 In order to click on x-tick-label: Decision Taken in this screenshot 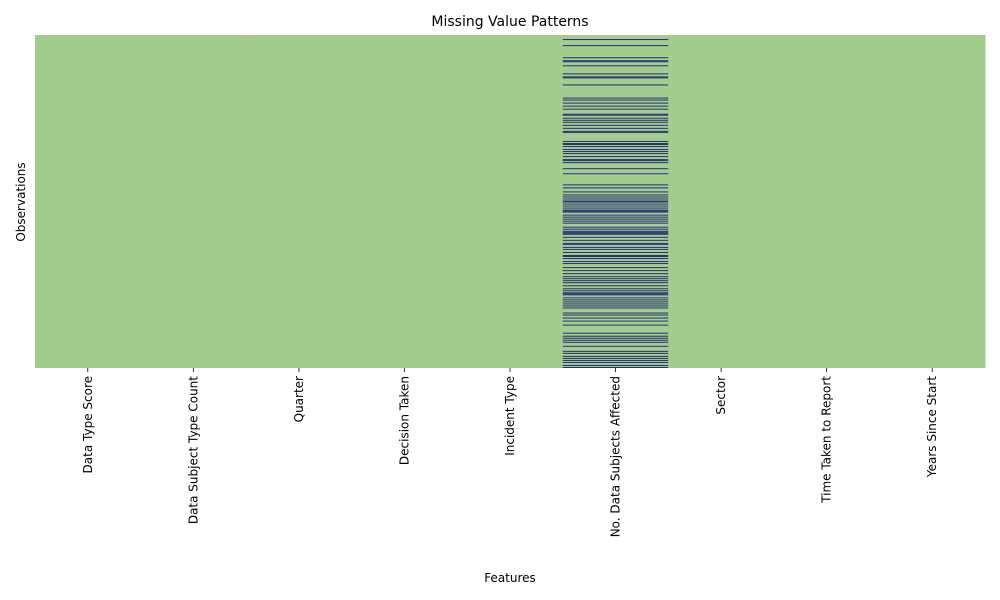, I will do `click(404, 420)`.